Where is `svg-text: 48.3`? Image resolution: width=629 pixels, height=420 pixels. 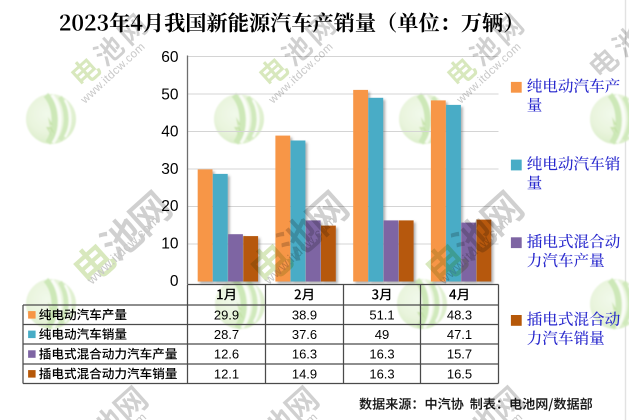 svg-text: 48.3 is located at coordinates (459, 314).